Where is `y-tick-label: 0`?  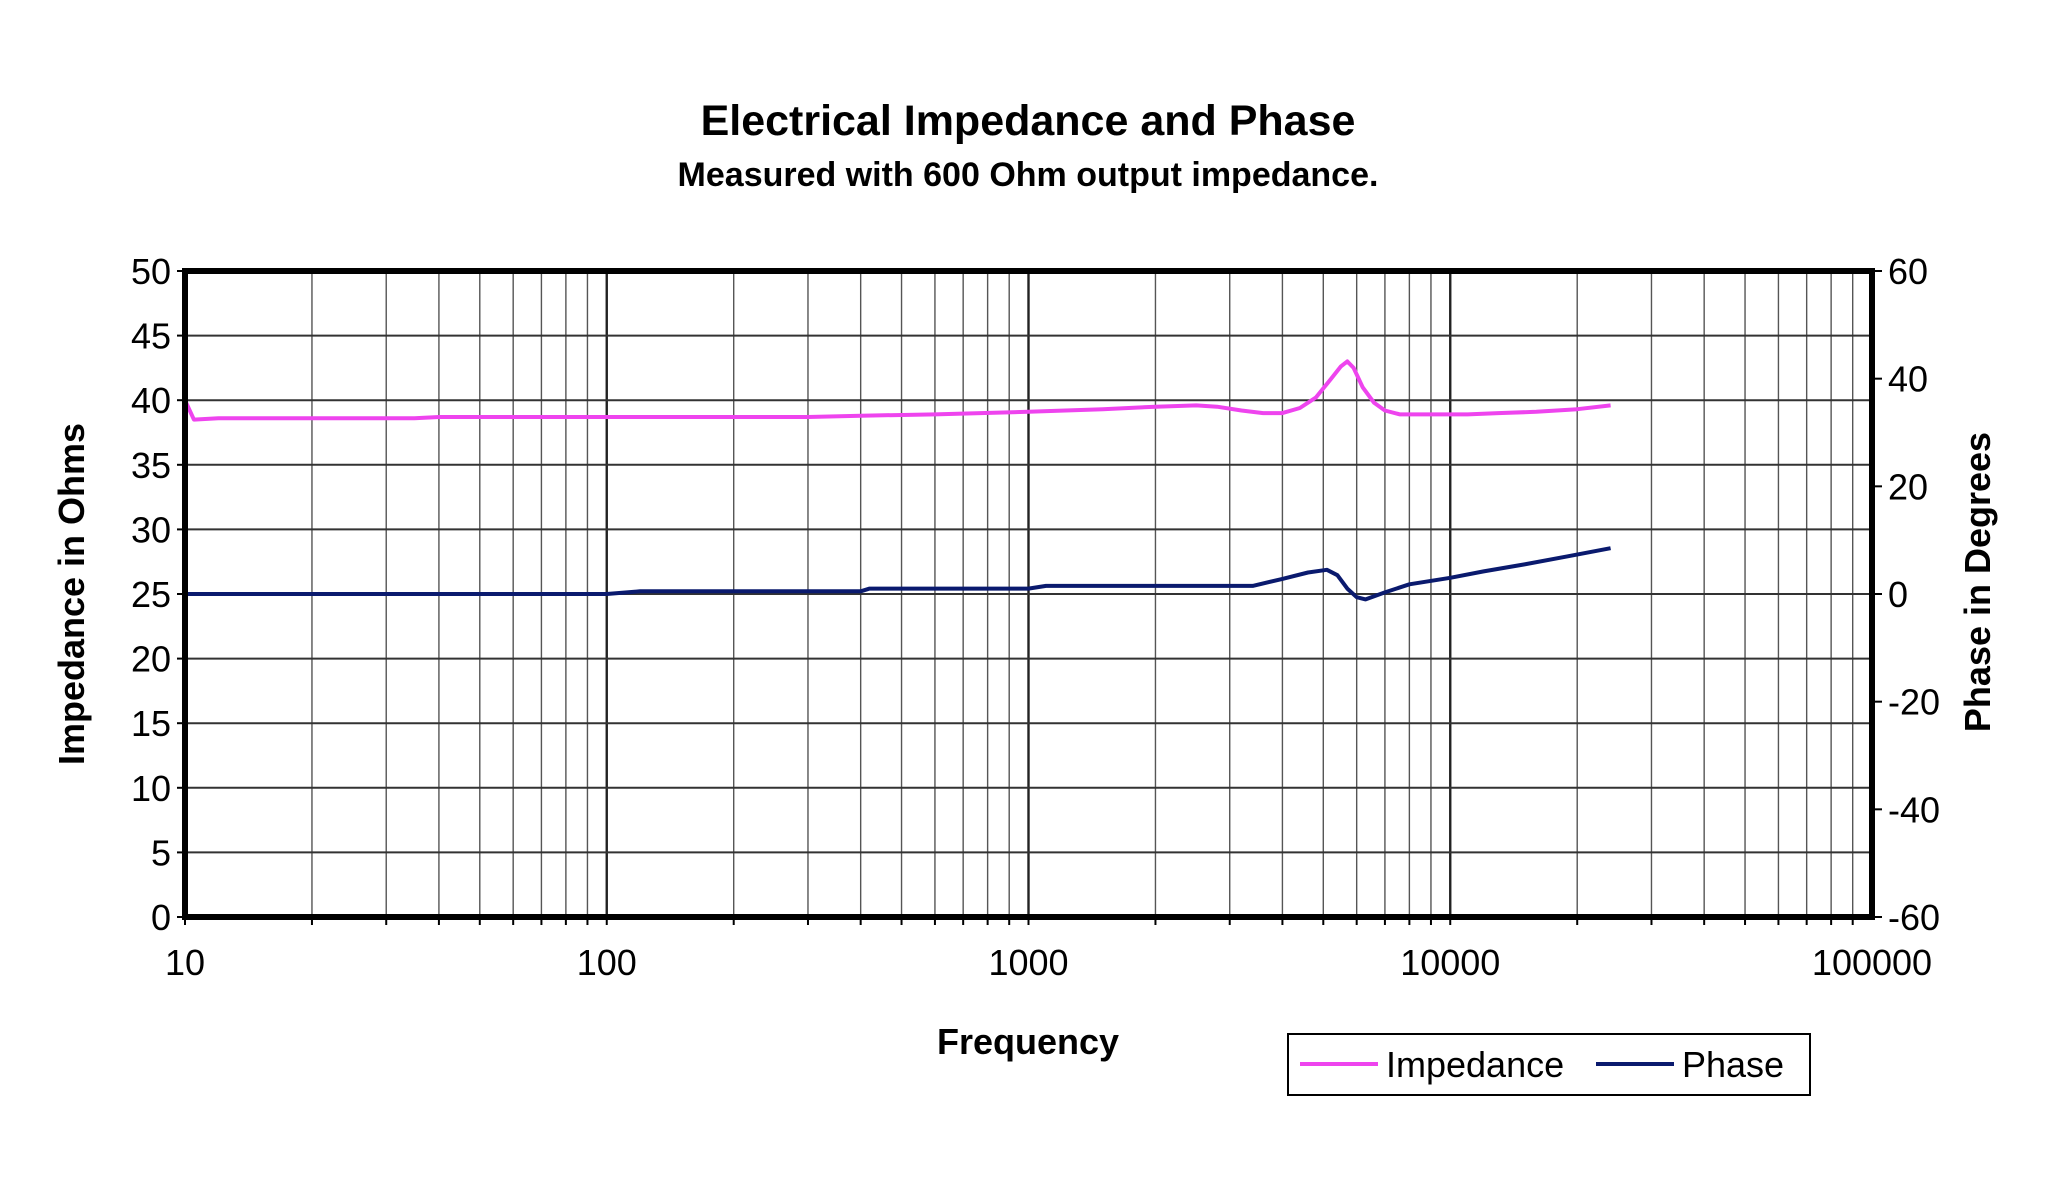 y-tick-label: 0 is located at coordinates (161, 917).